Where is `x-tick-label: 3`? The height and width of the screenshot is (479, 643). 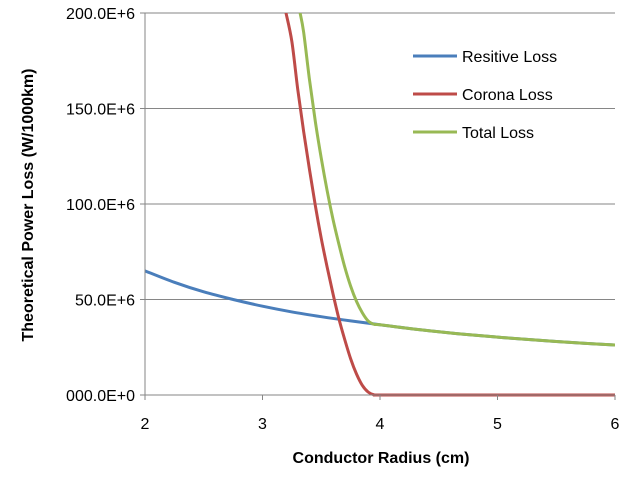
x-tick-label: 3 is located at coordinates (262, 424).